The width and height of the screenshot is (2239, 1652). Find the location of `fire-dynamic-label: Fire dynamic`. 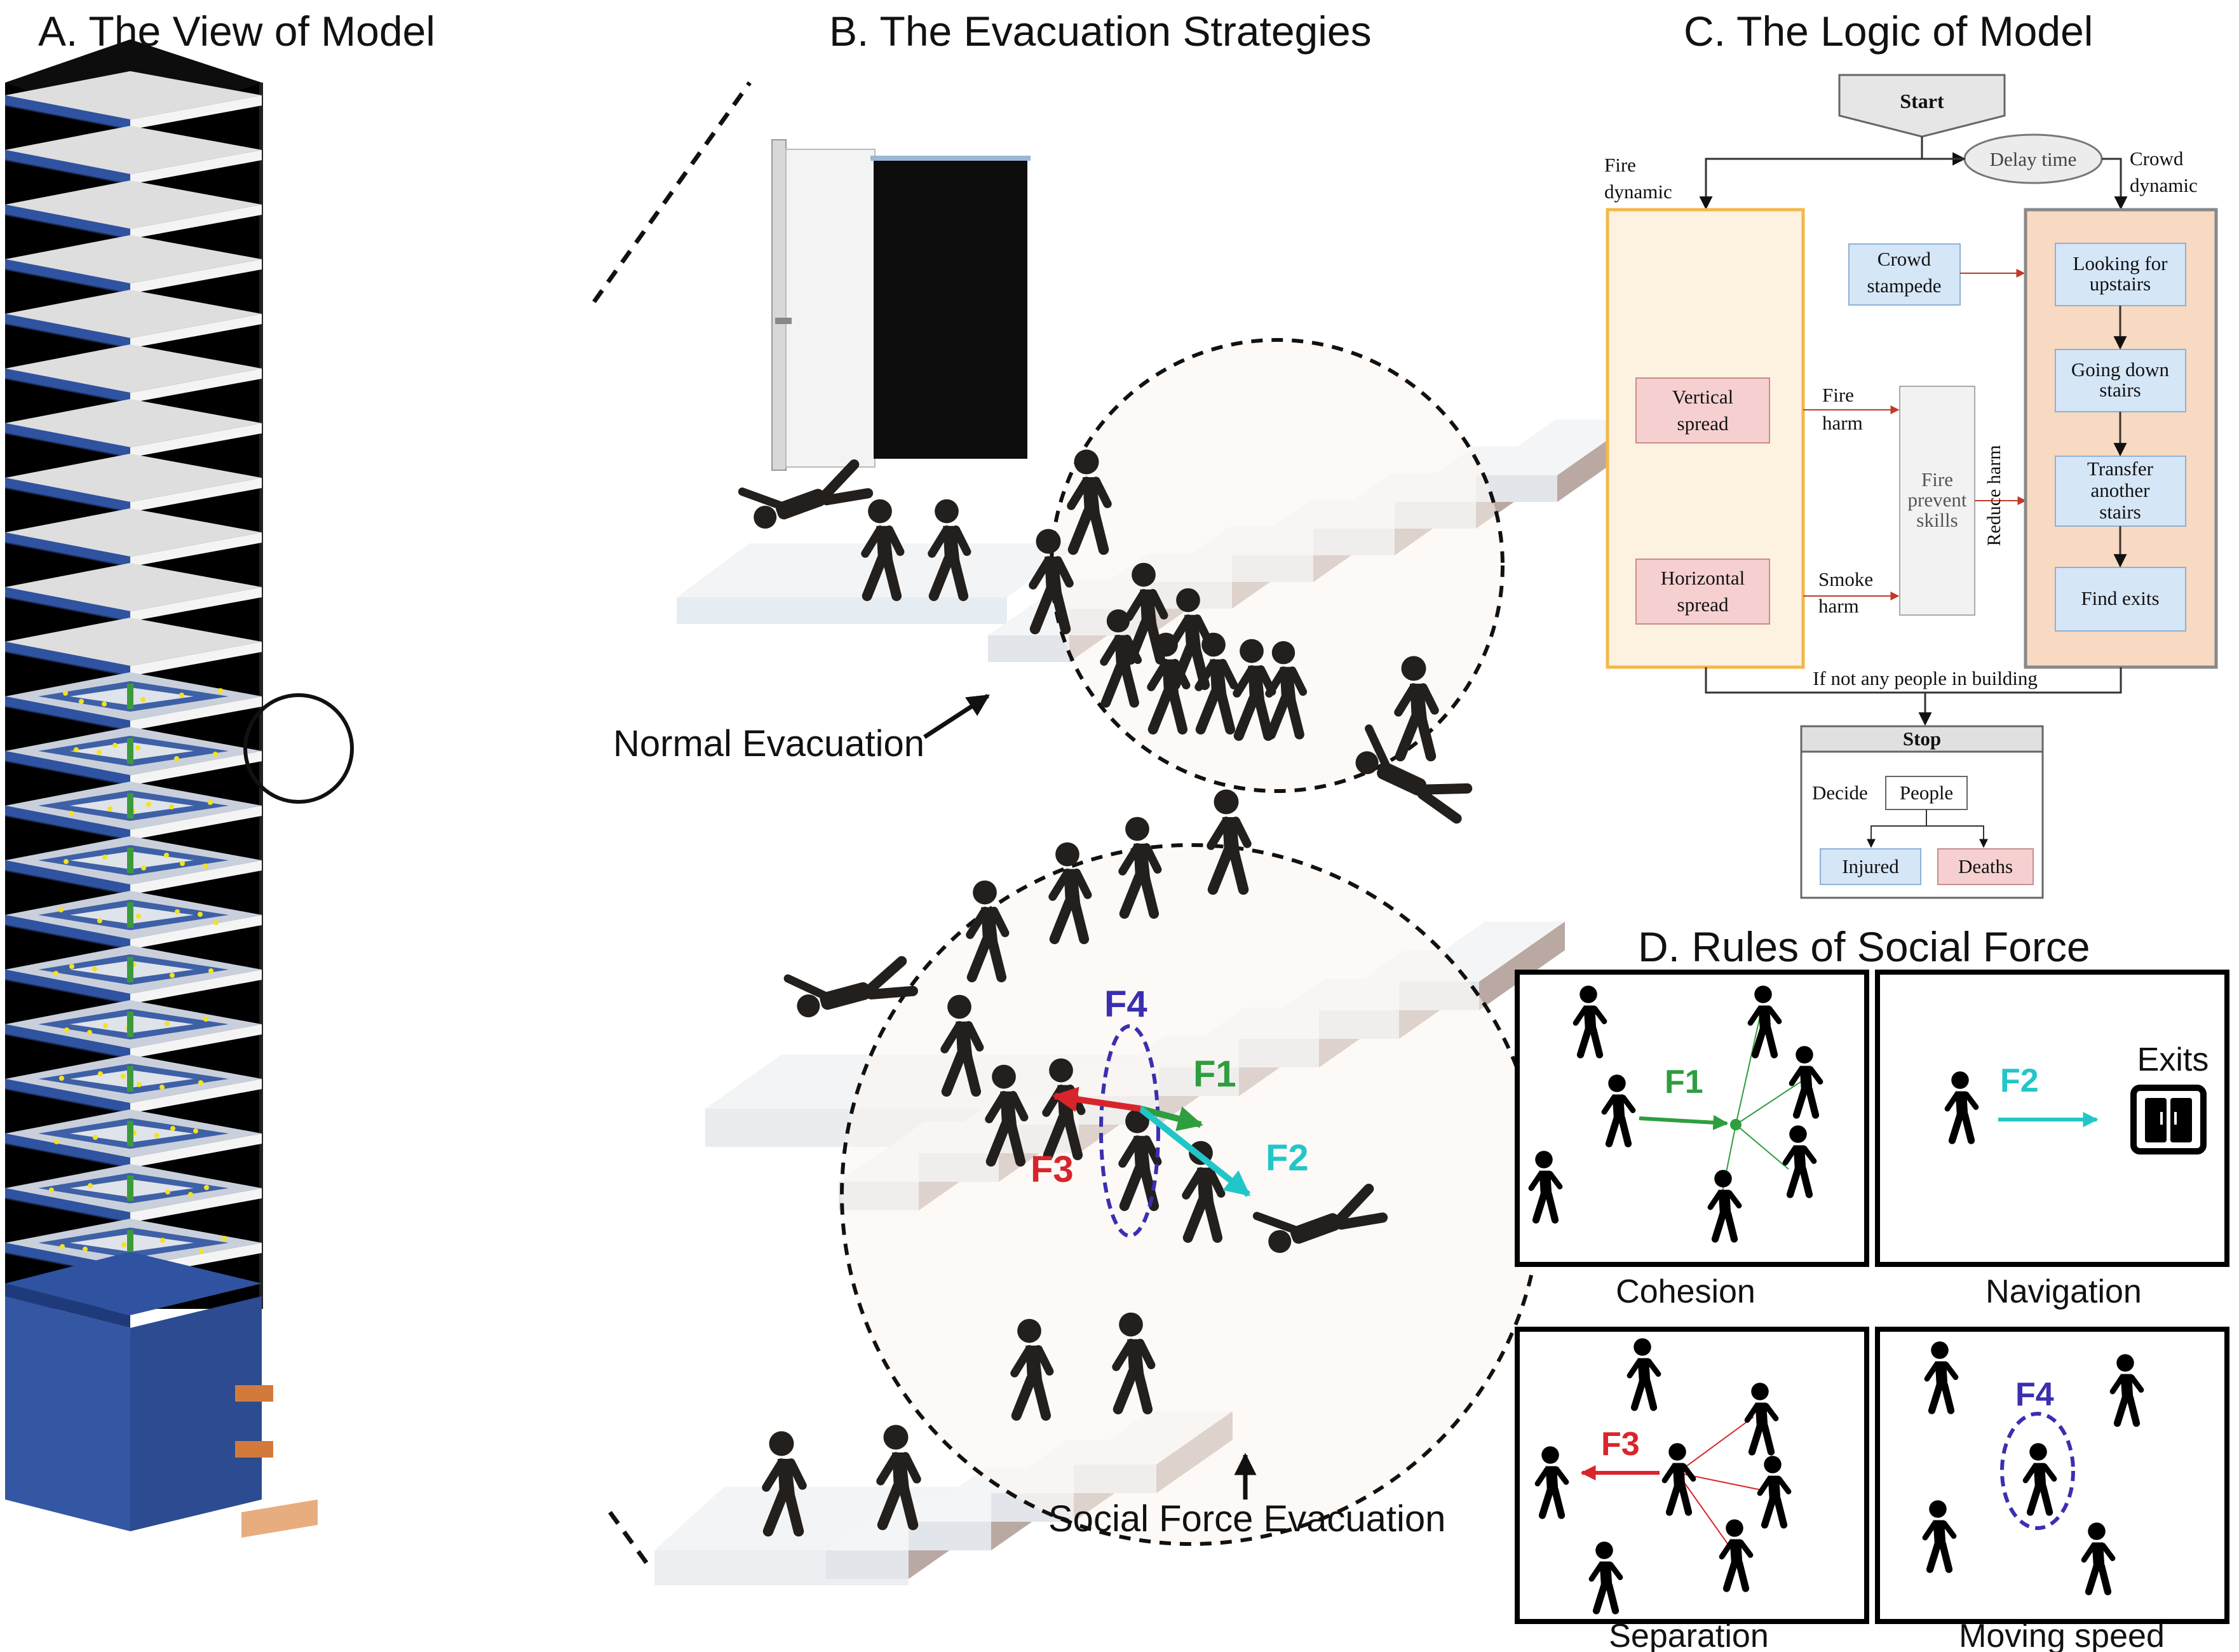

fire-dynamic-label: Fire dynamic is located at coordinates (1638, 179).